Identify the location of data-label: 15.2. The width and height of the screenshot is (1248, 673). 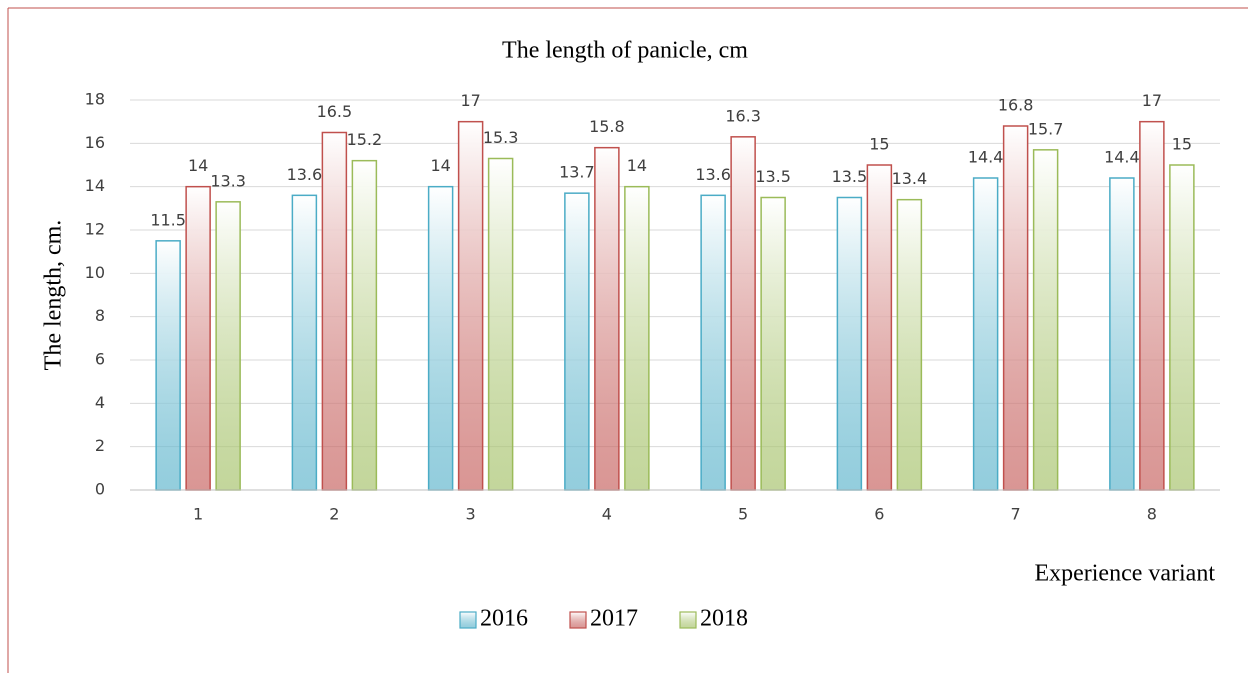
(365, 139).